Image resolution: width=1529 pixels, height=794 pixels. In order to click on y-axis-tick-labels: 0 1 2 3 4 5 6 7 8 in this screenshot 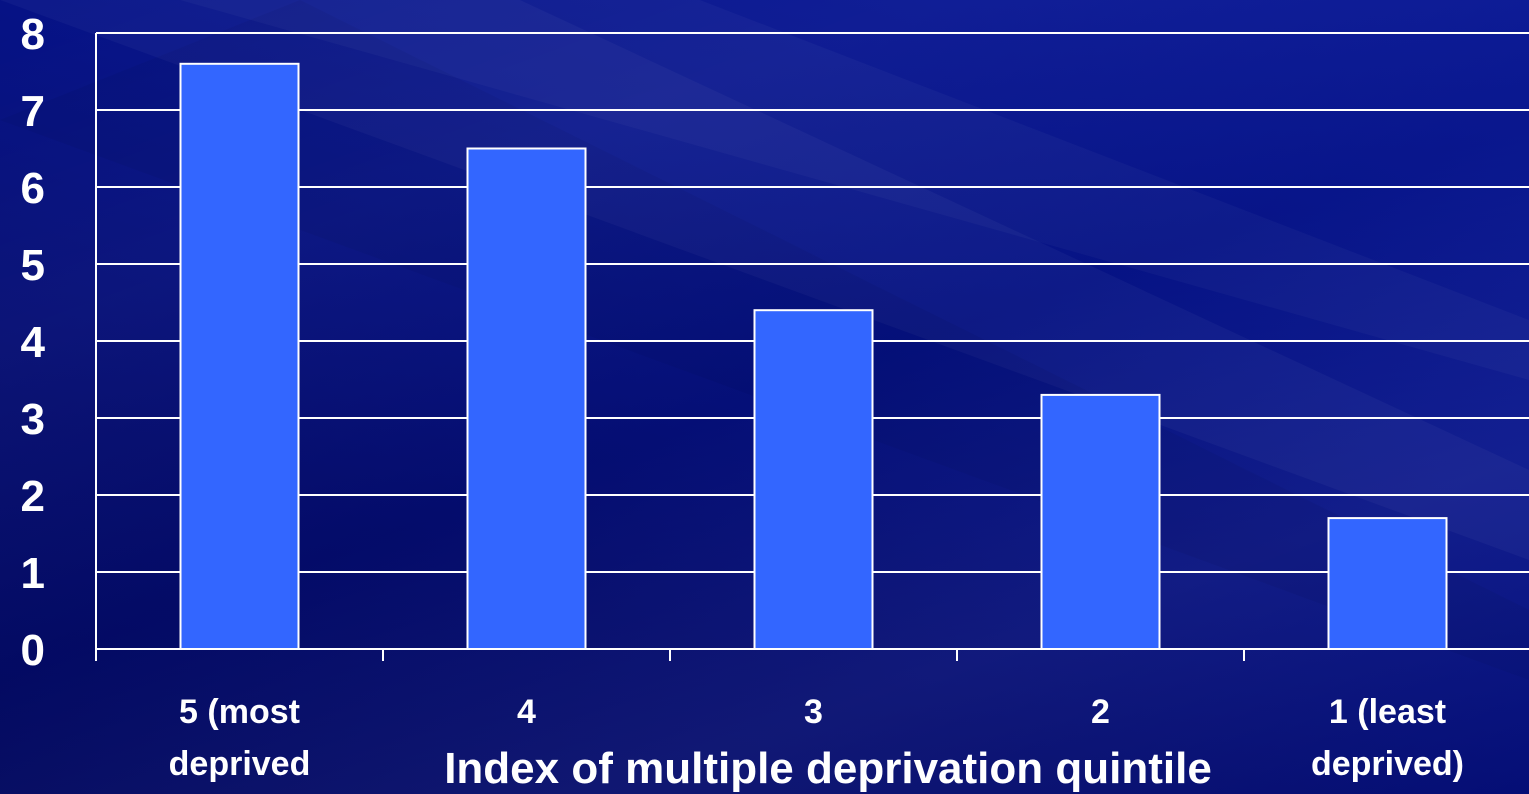, I will do `click(33, 342)`.